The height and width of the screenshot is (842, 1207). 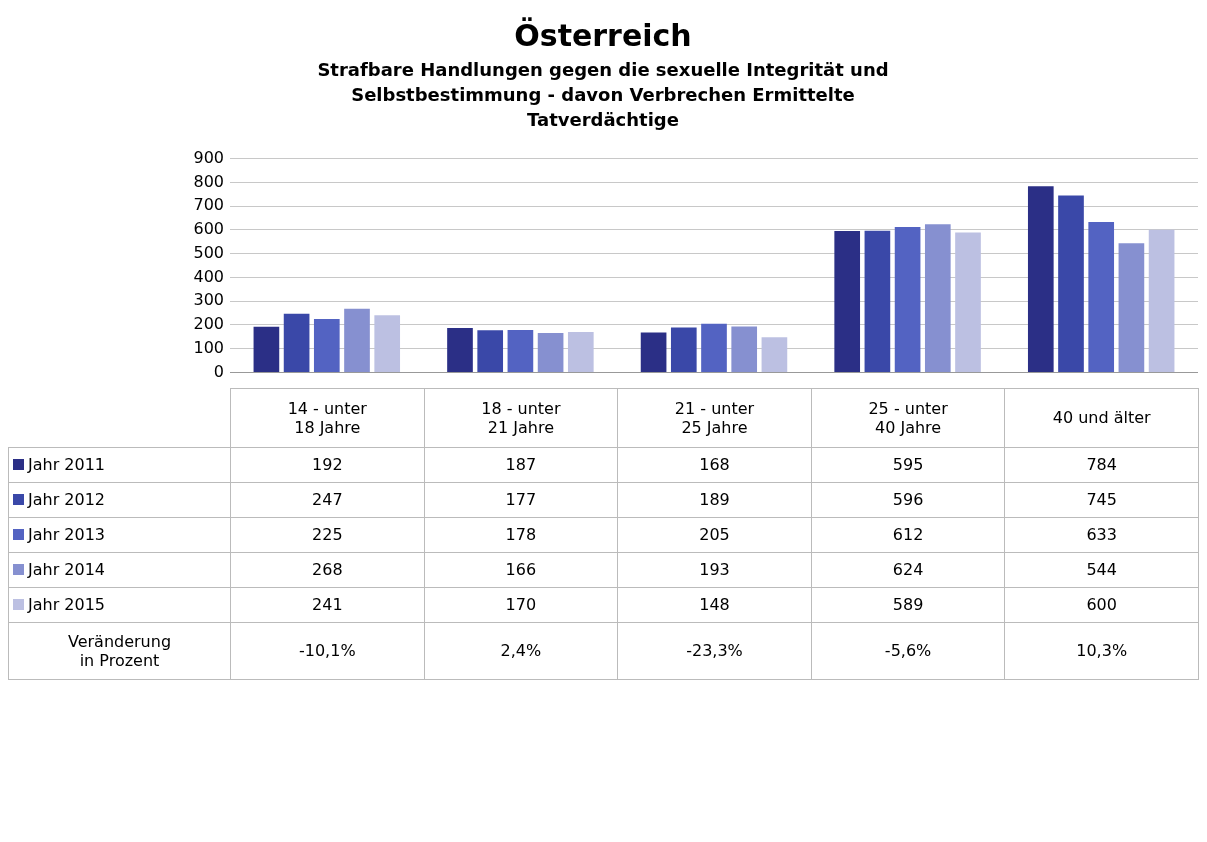 What do you see at coordinates (603, 35) in the screenshot?
I see `chart-title: Österreich` at bounding box center [603, 35].